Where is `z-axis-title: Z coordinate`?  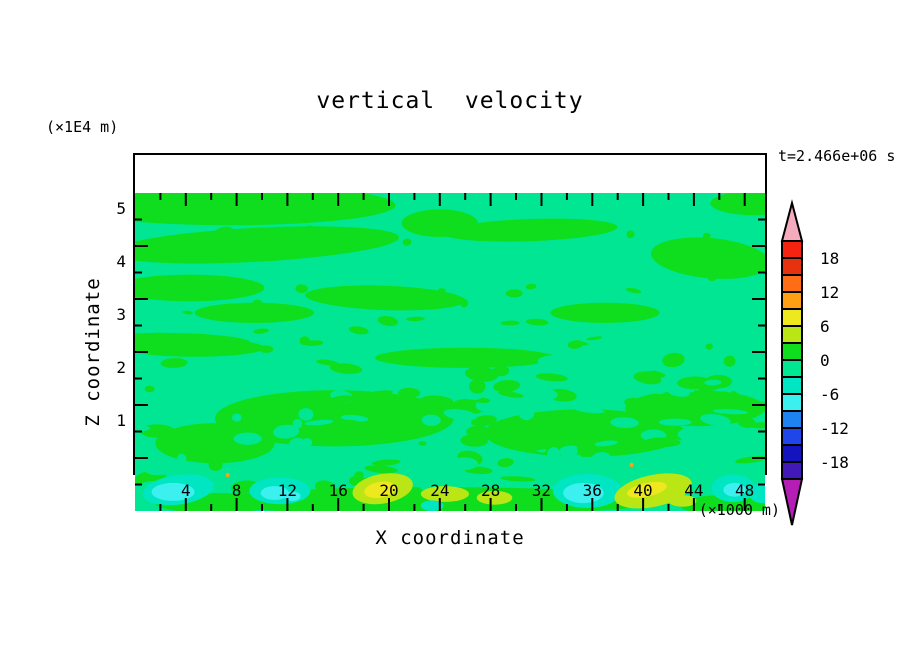
z-axis-title: Z coordinate is located at coordinates (93, 352).